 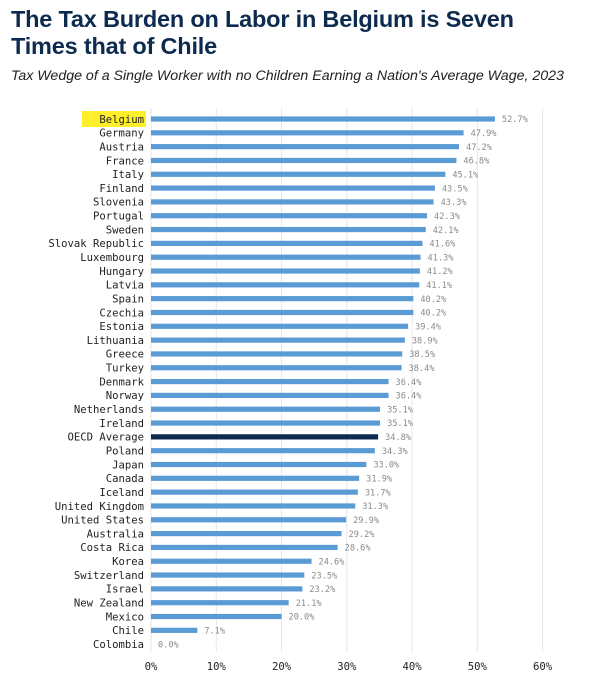 What do you see at coordinates (280, 326) in the screenshot?
I see `bar-estonia` at bounding box center [280, 326].